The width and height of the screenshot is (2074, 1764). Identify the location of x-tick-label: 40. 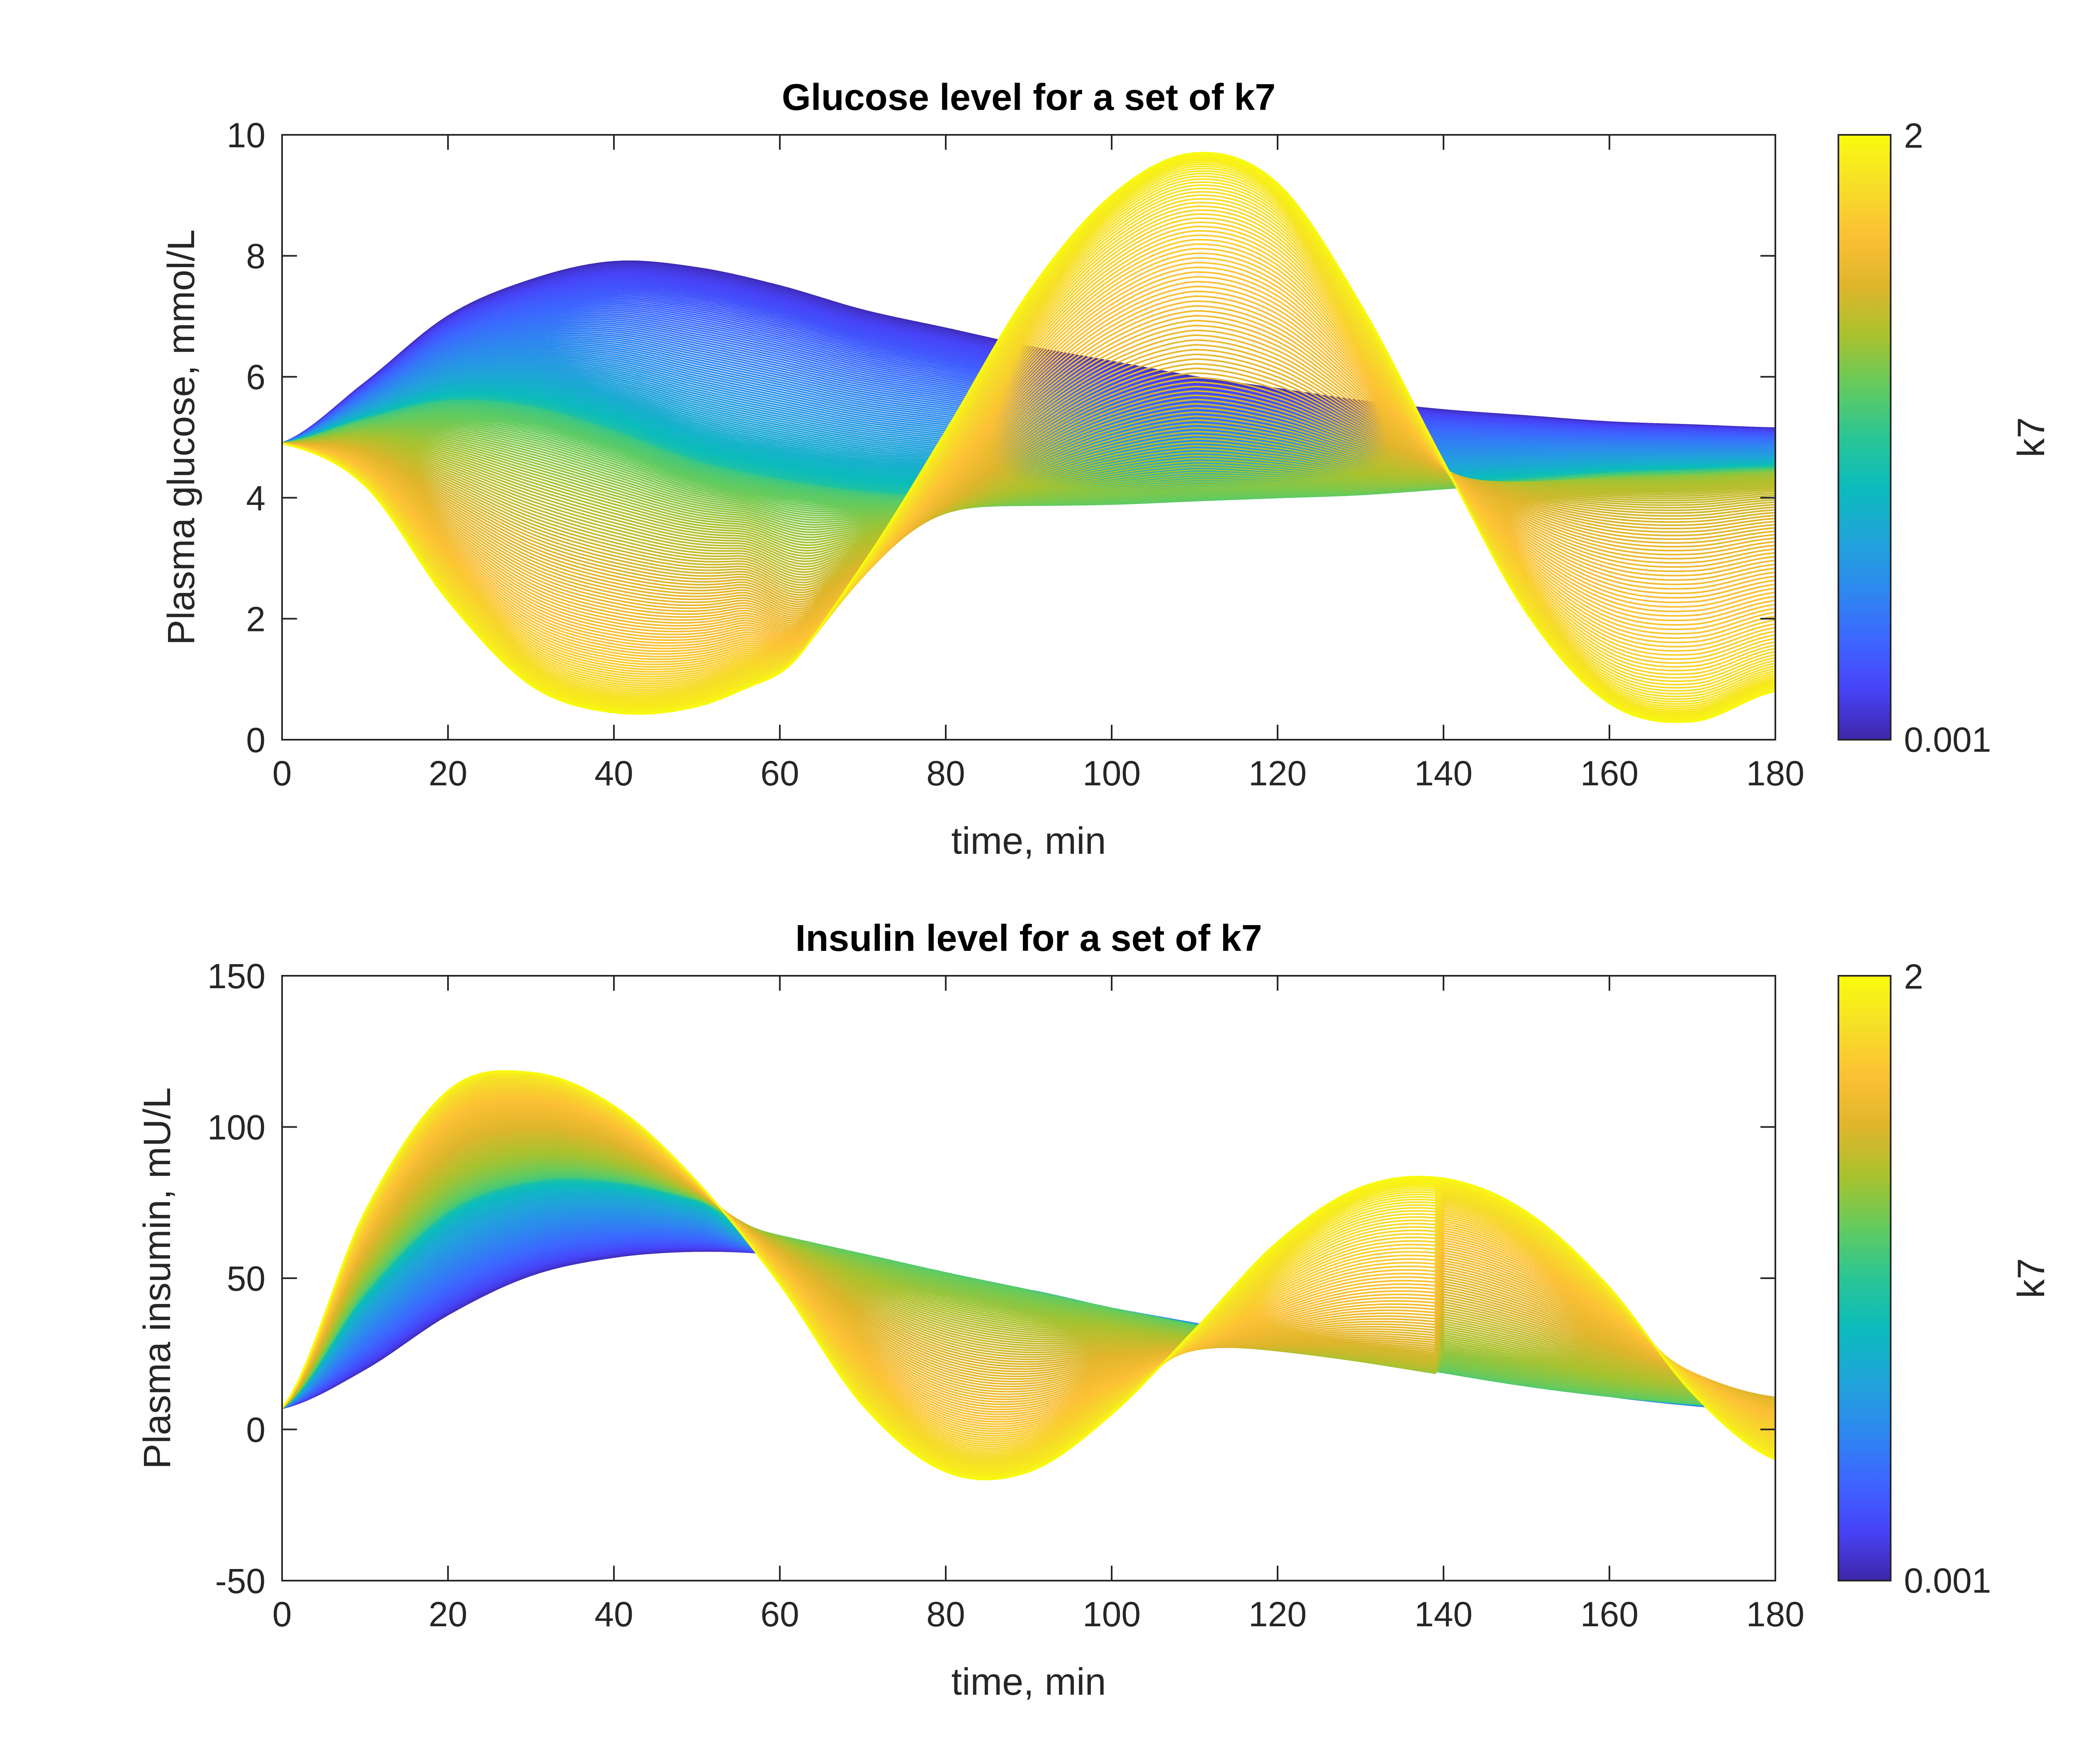
(613, 773).